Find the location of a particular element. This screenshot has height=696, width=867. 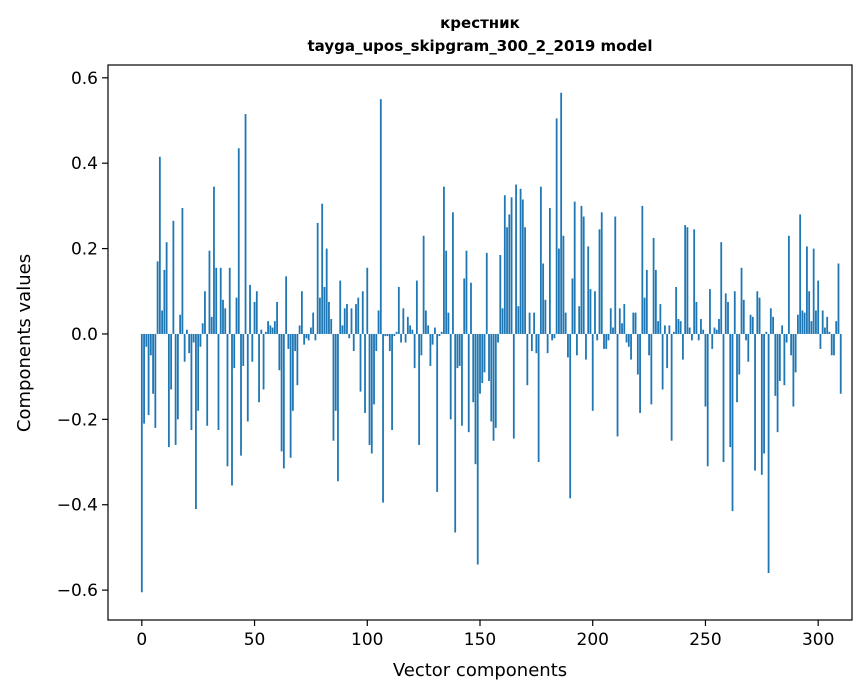

x-tick-label: 150 is located at coordinates (480, 640).